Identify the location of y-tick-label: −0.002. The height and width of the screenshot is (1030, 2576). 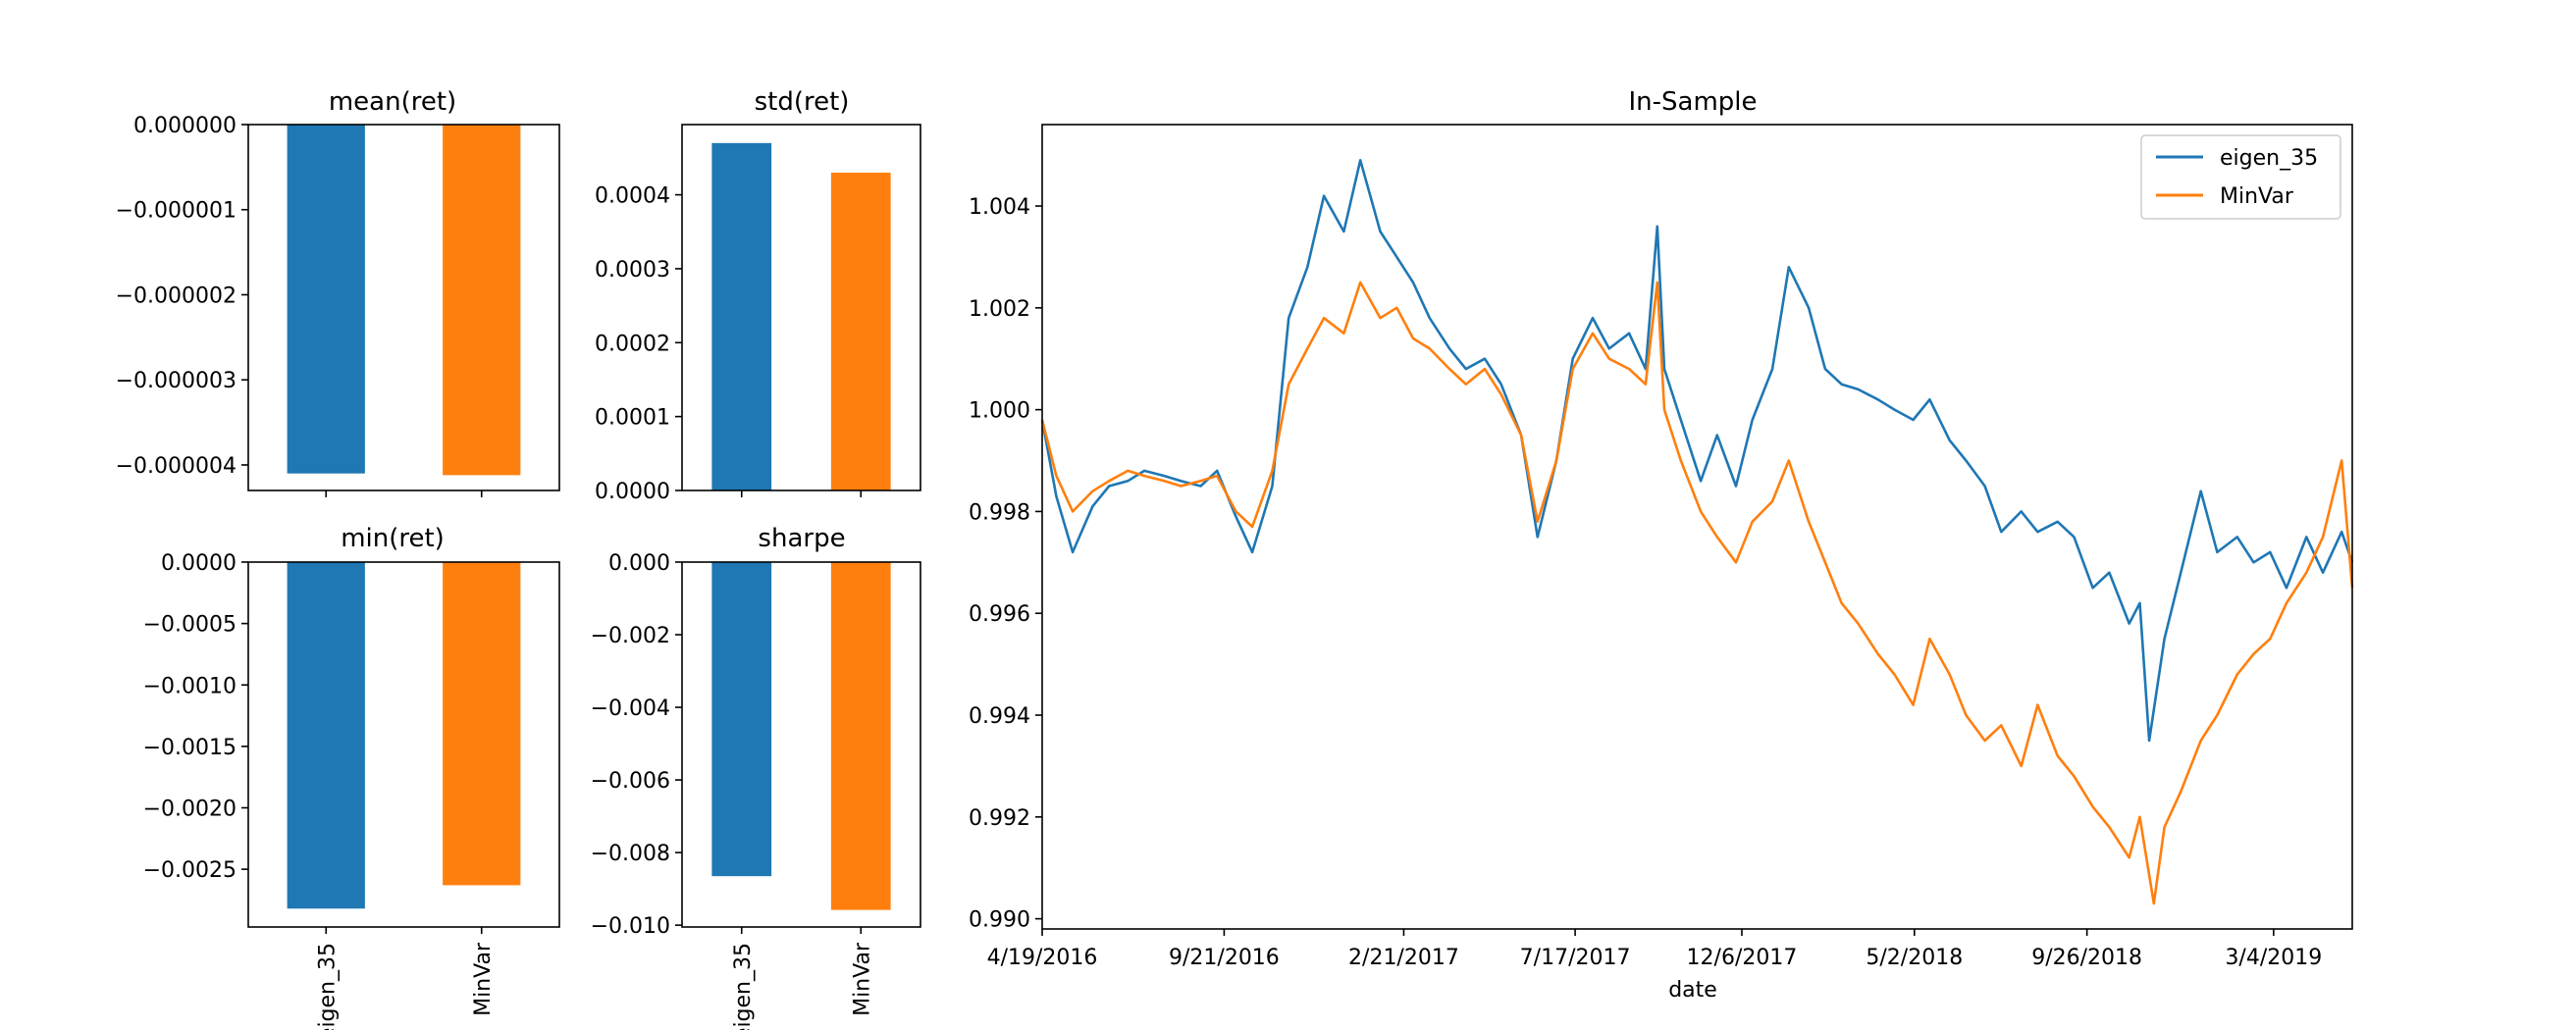
(630, 636).